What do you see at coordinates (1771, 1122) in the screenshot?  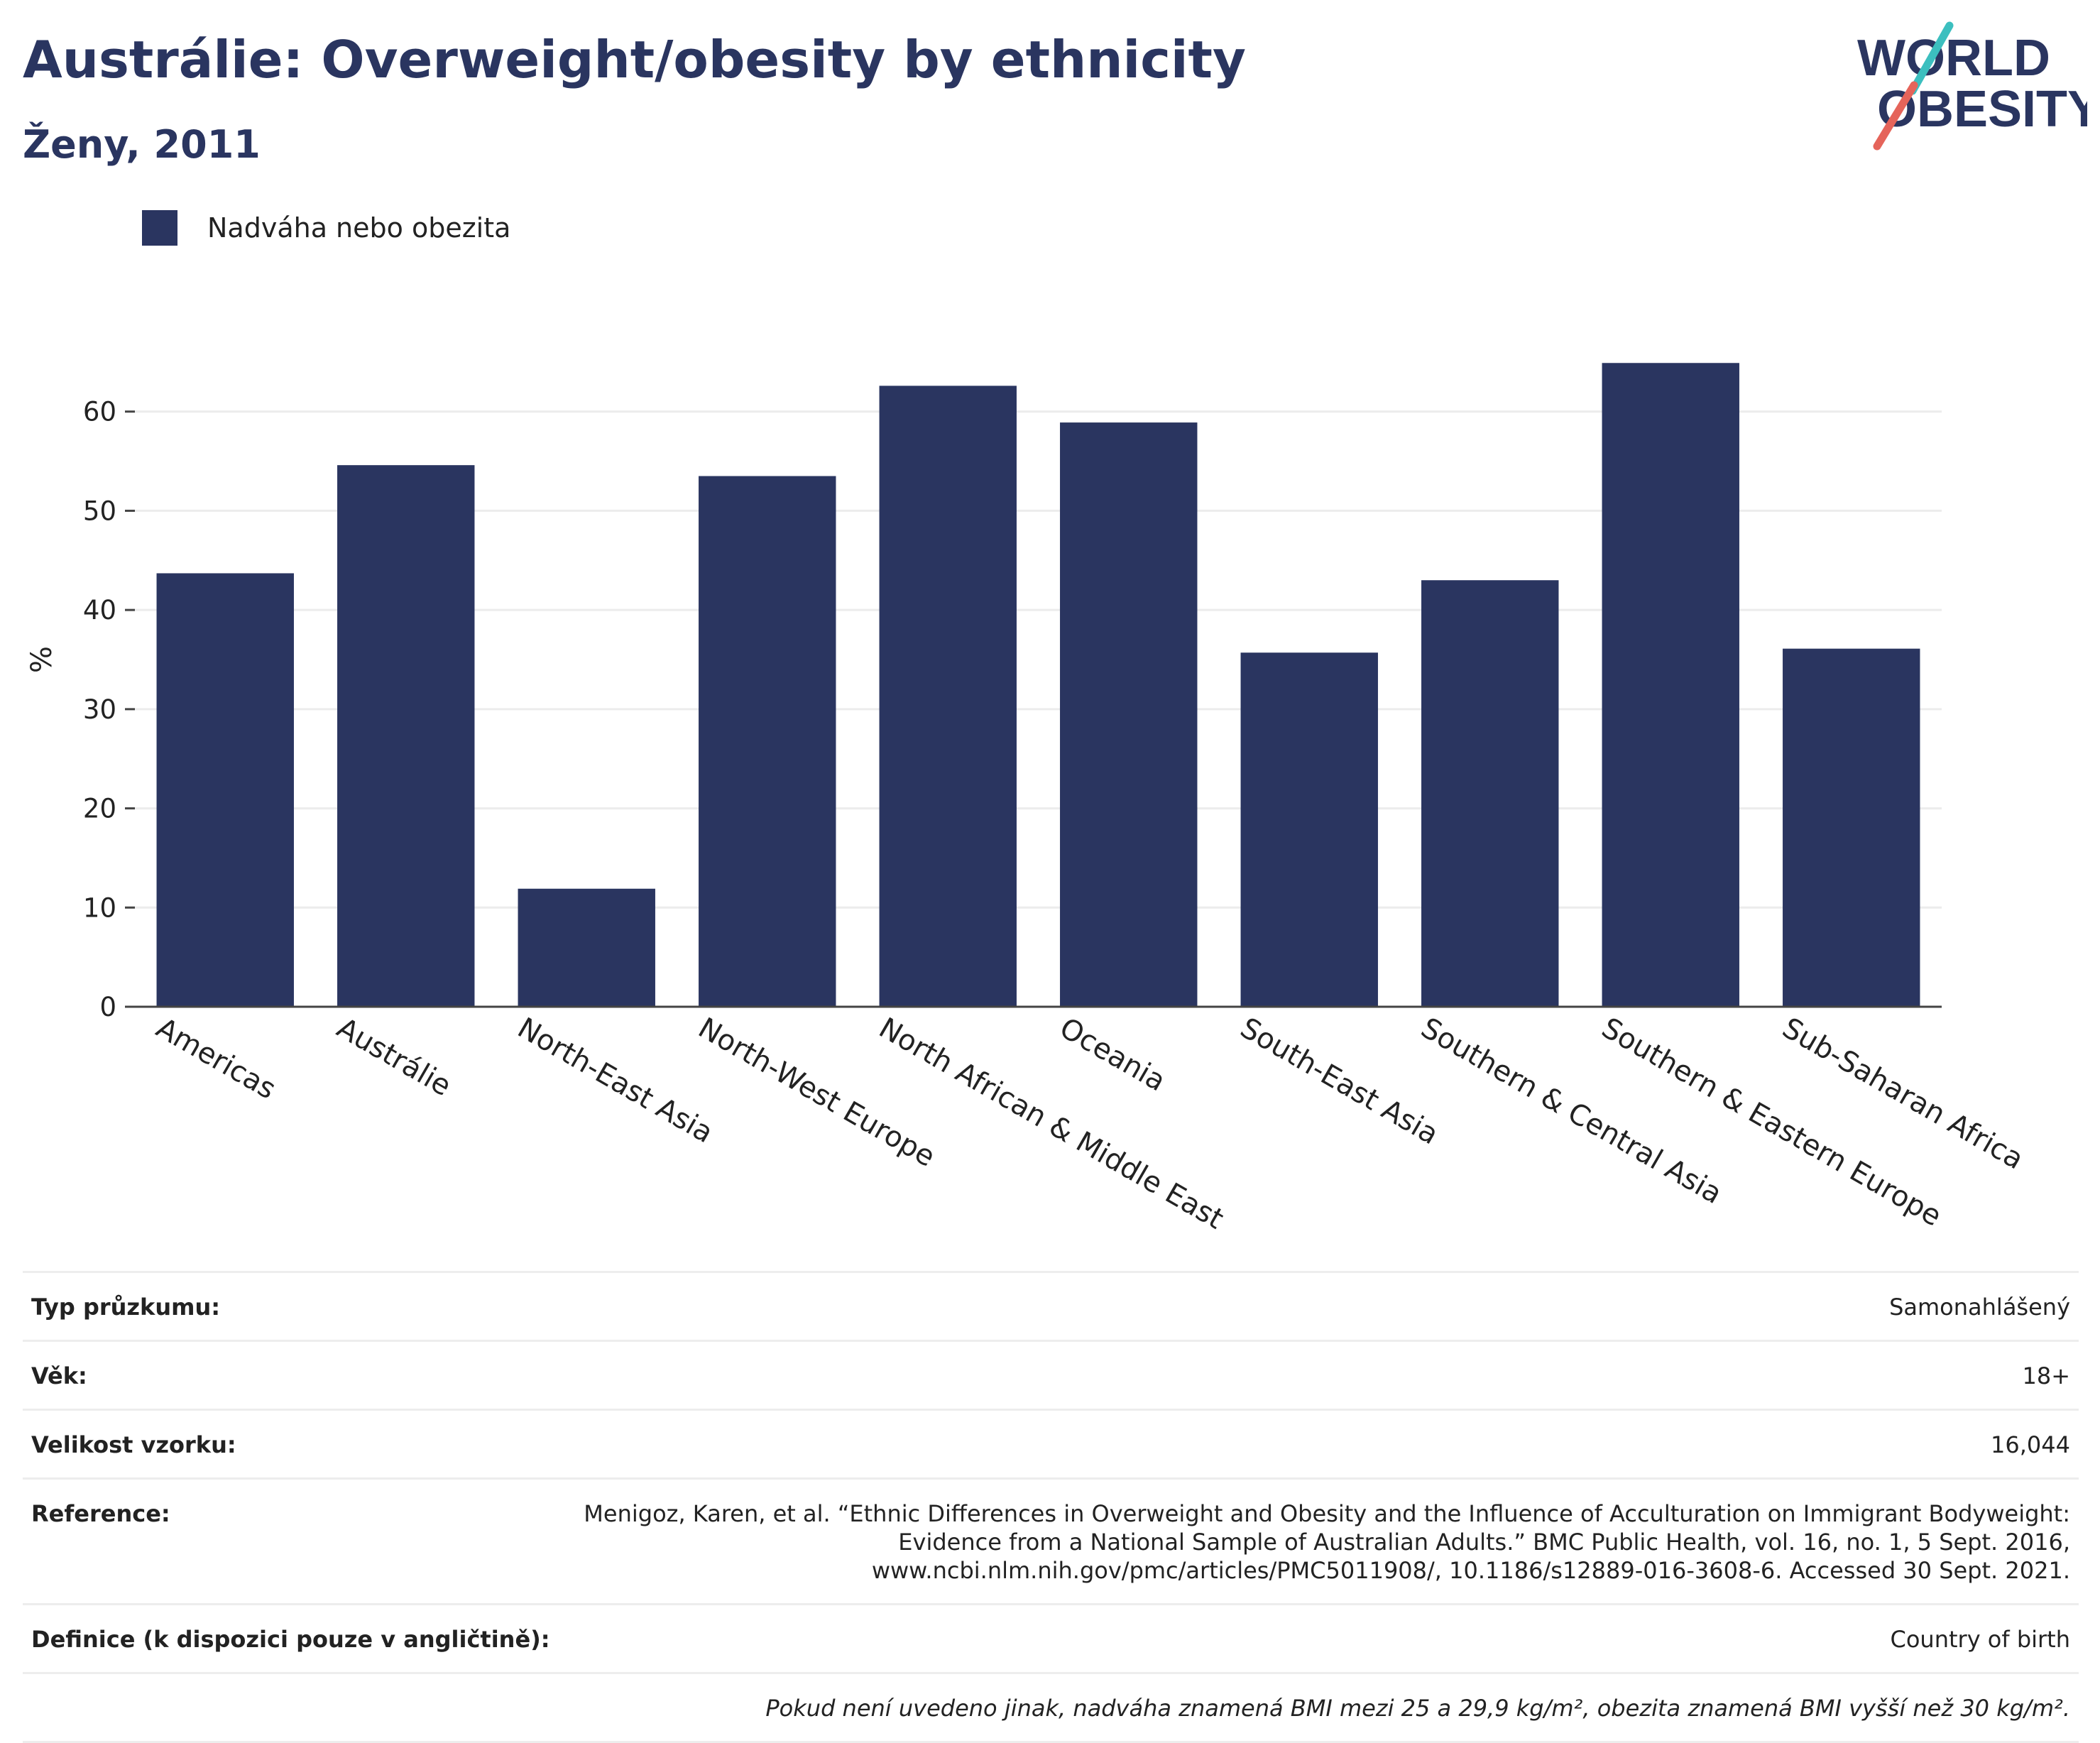 I see `x-tick-label: Southern & Eastern Europe` at bounding box center [1771, 1122].